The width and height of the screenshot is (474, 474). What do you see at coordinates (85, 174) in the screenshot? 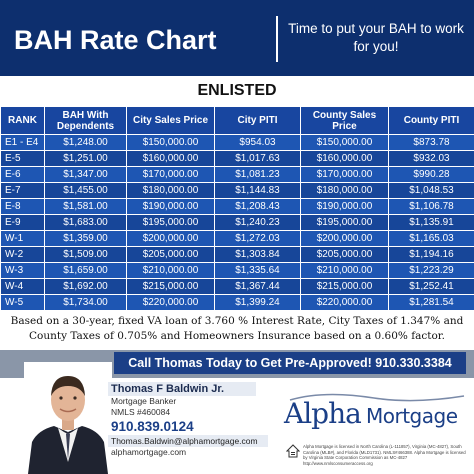
I see `table-cell: $1,347.00` at bounding box center [85, 174].